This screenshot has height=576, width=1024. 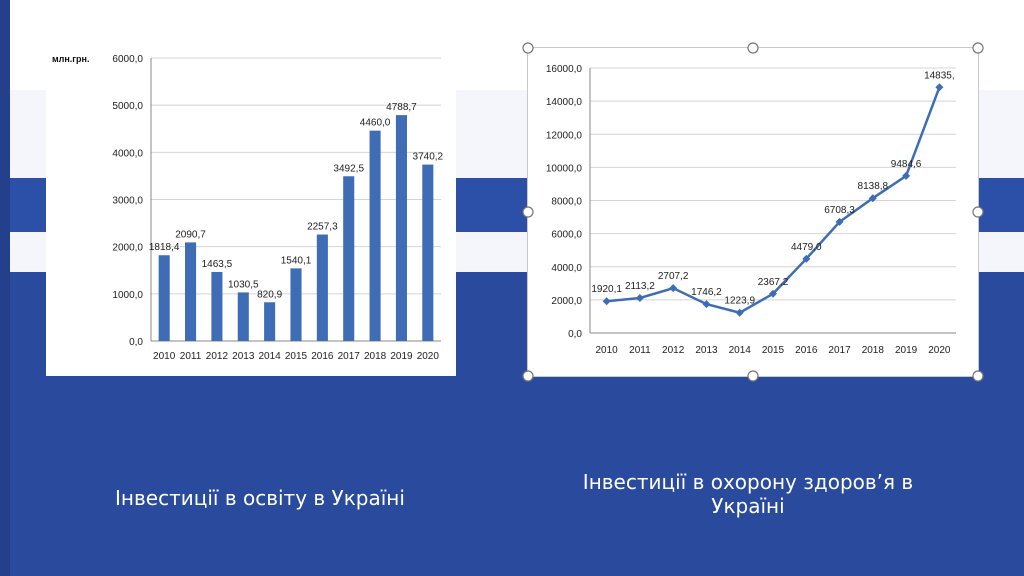 I want to click on data-label: 8138,8, so click(x=873, y=186).